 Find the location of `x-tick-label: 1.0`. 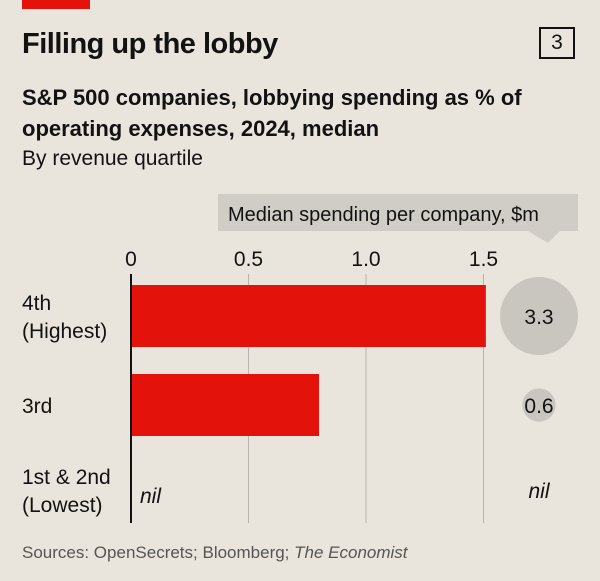

x-tick-label: 1.0 is located at coordinates (365, 259).